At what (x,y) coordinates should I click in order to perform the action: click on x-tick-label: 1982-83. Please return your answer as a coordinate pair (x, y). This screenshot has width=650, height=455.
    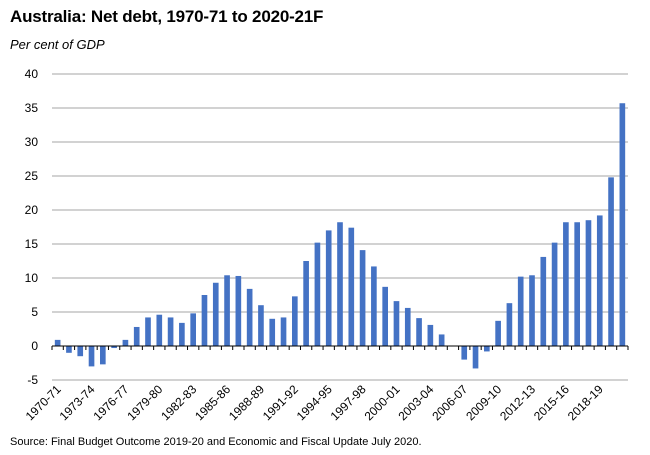
    Looking at the image, I should click on (178, 402).